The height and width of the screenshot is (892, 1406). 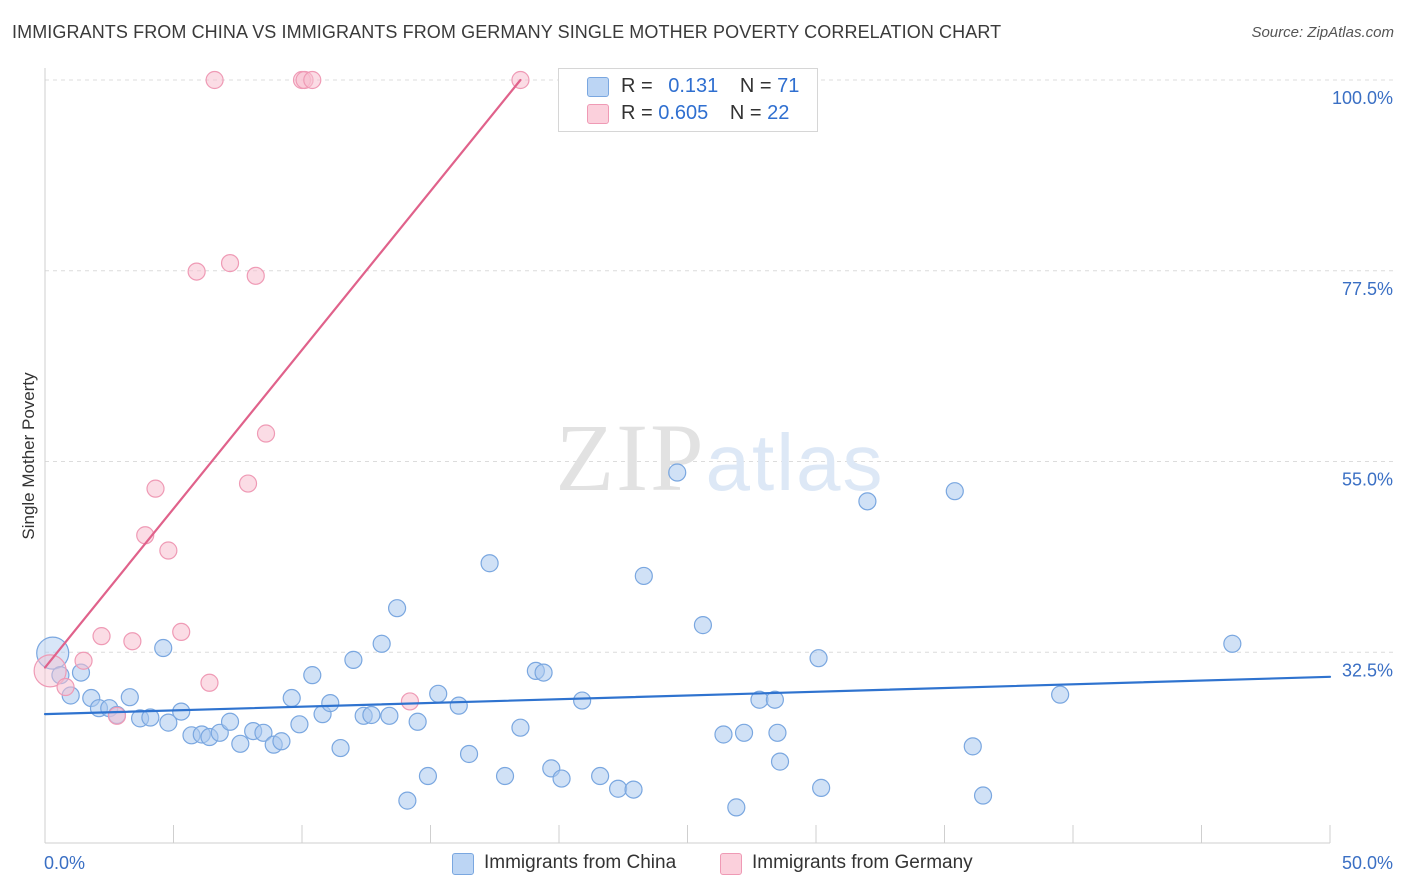 What do you see at coordinates (1367, 670) in the screenshot?
I see `y-tick-label-3: 32.5%` at bounding box center [1367, 670].